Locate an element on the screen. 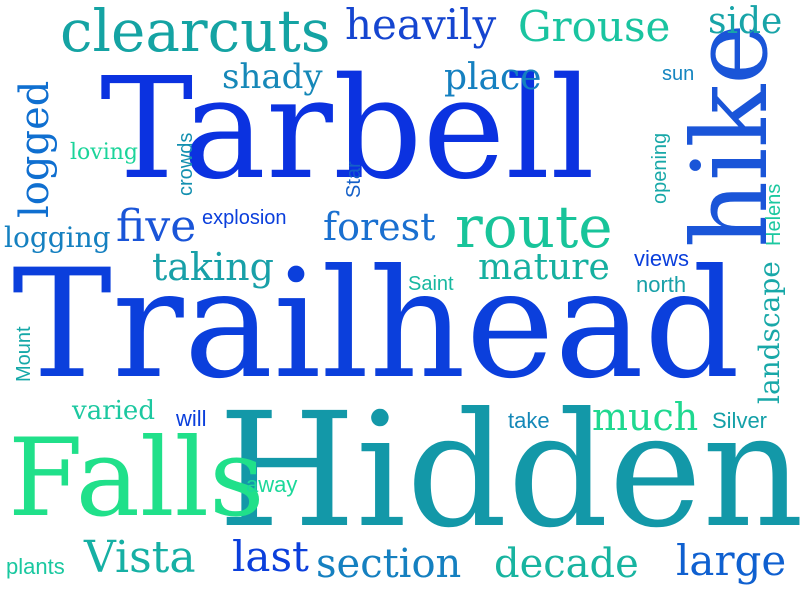 The height and width of the screenshot is (600, 800). word-plants: plants is located at coordinates (35, 566).